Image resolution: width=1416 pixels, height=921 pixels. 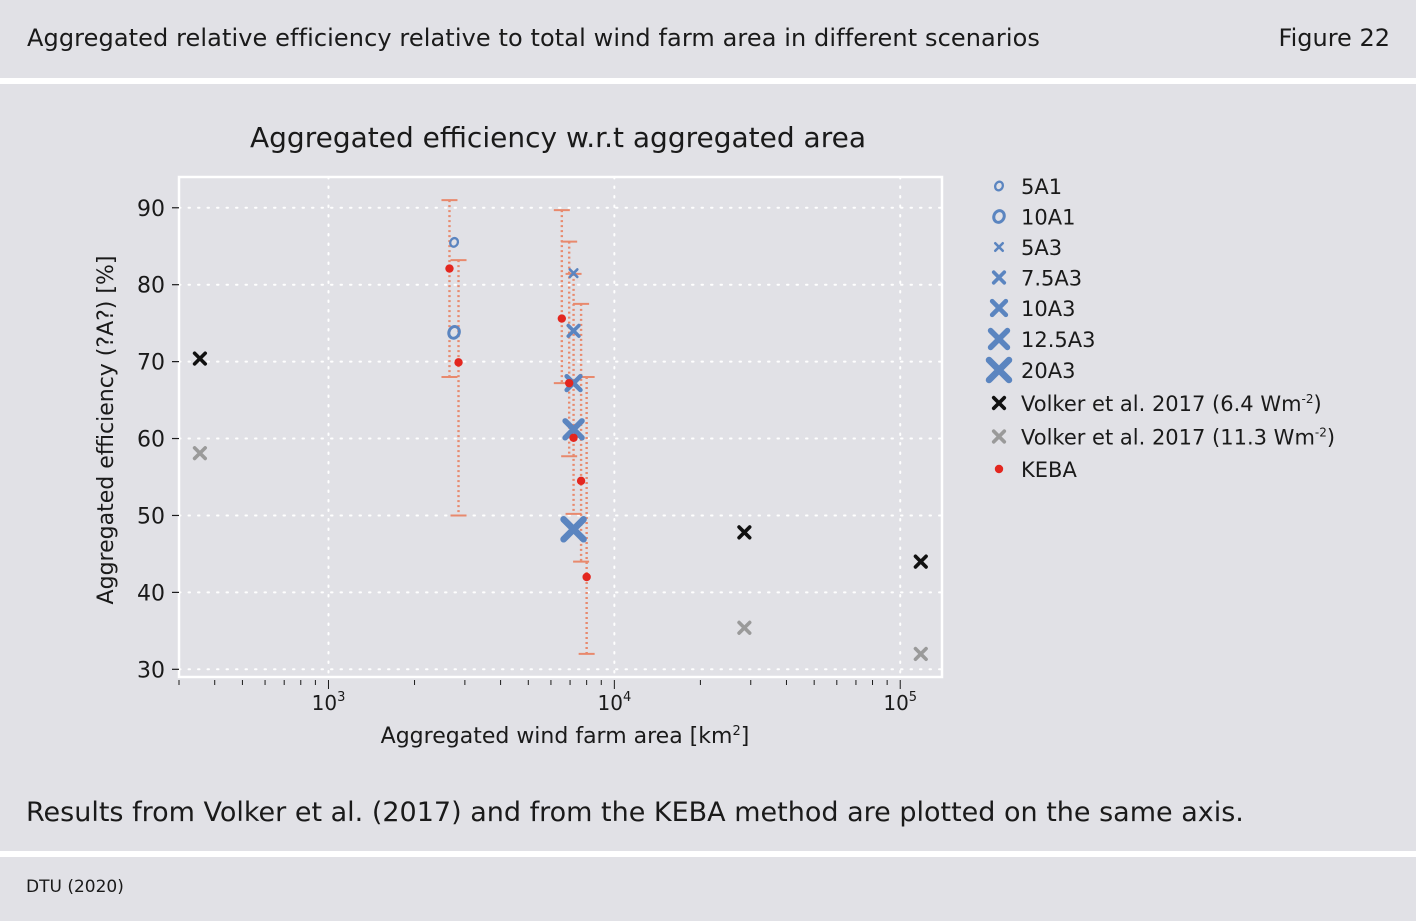 What do you see at coordinates (151, 363) in the screenshot?
I see `y-tick-label: 70` at bounding box center [151, 363].